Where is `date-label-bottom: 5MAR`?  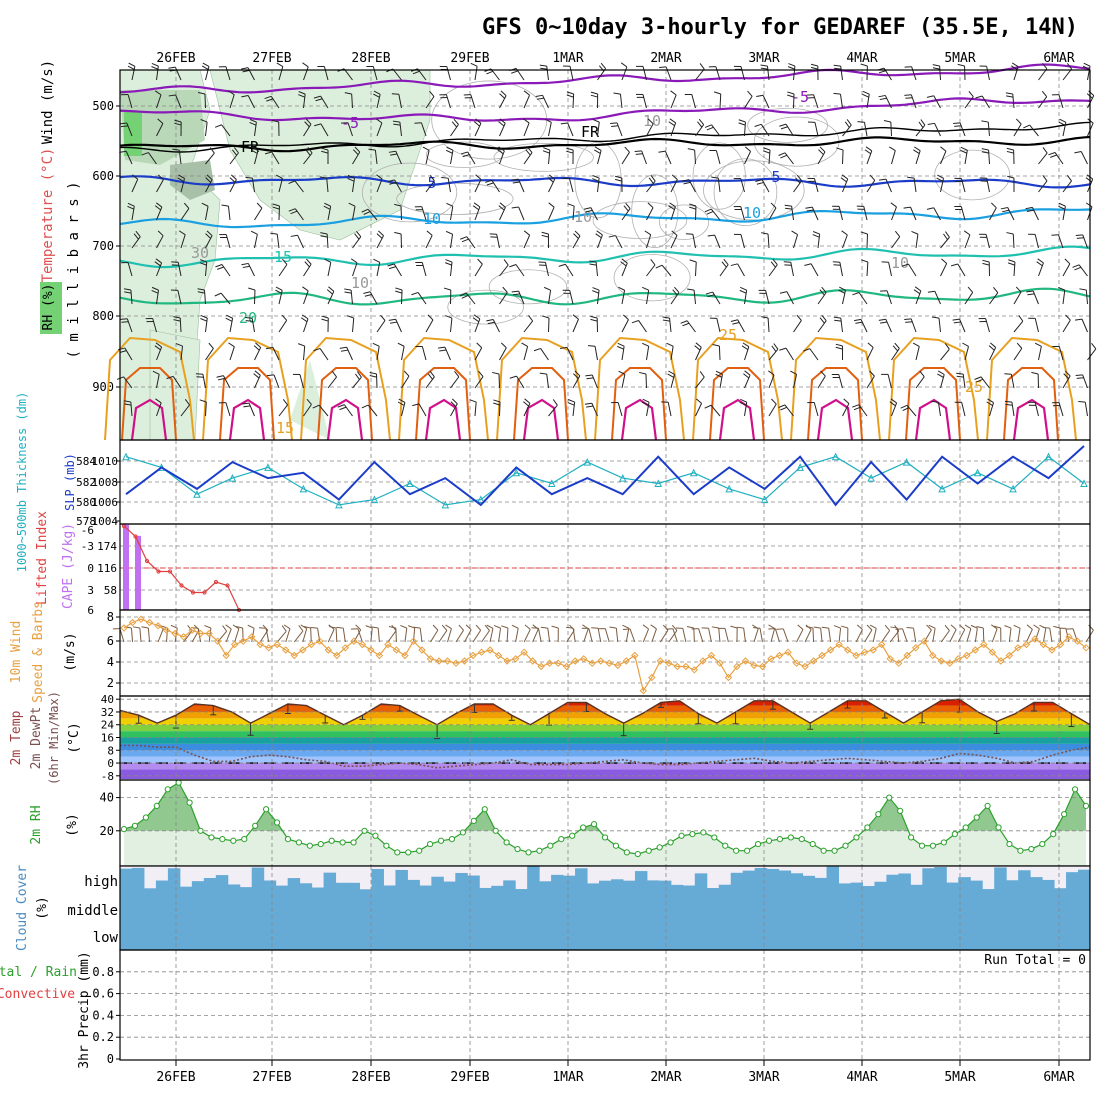
date-label-bottom: 5MAR is located at coordinates (959, 1077).